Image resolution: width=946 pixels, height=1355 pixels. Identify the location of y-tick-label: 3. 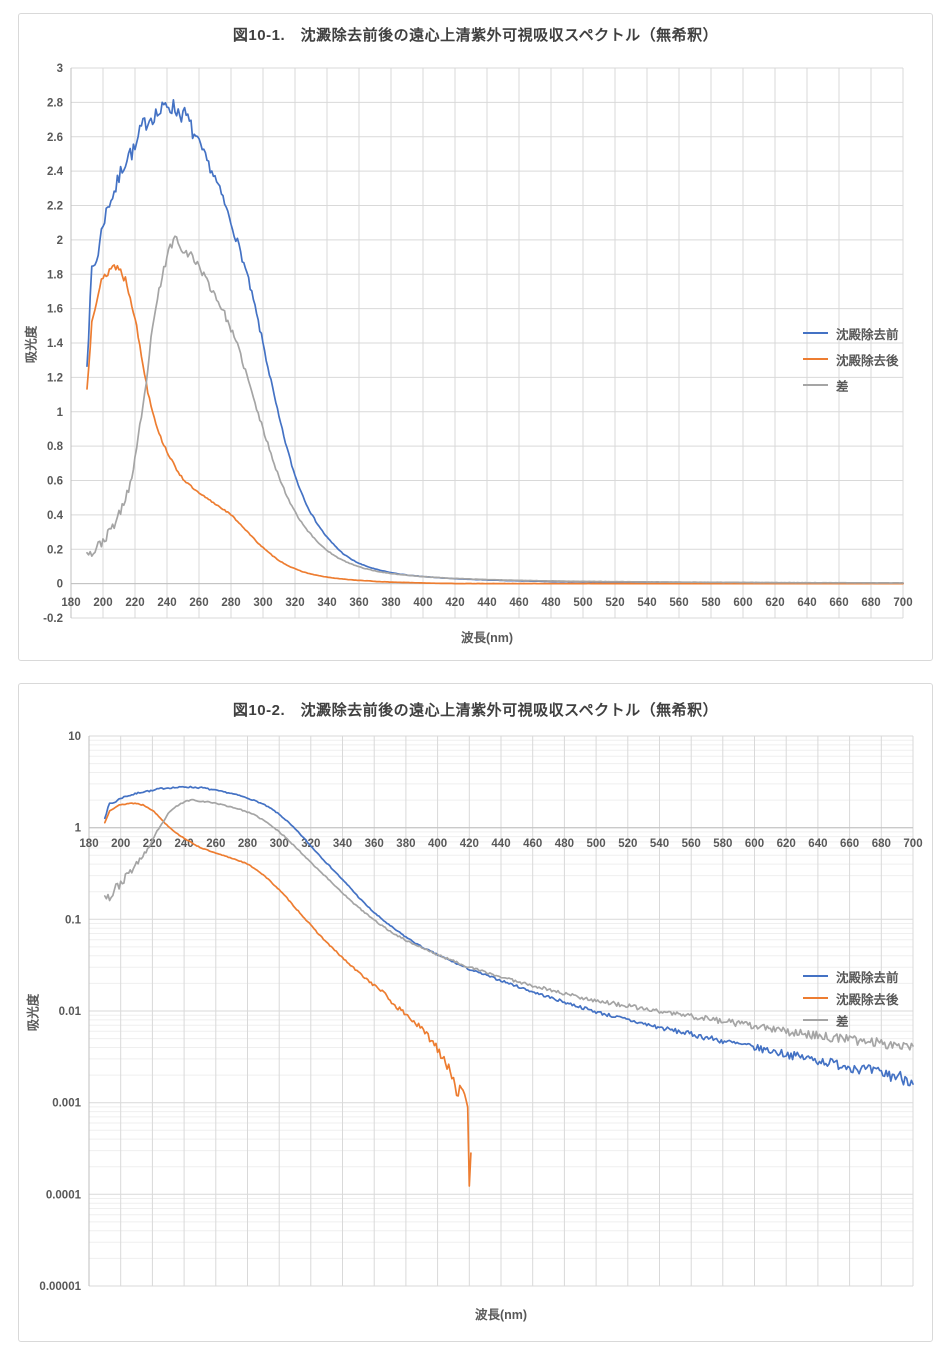
(60, 69).